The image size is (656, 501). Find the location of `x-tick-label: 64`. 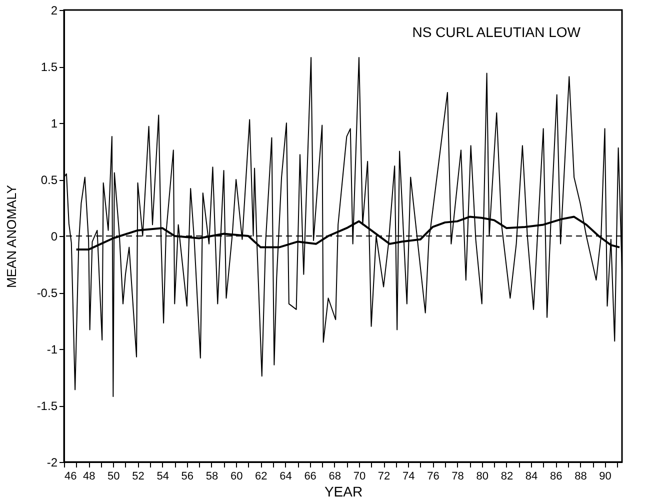

x-tick-label: 64 is located at coordinates (286, 476).